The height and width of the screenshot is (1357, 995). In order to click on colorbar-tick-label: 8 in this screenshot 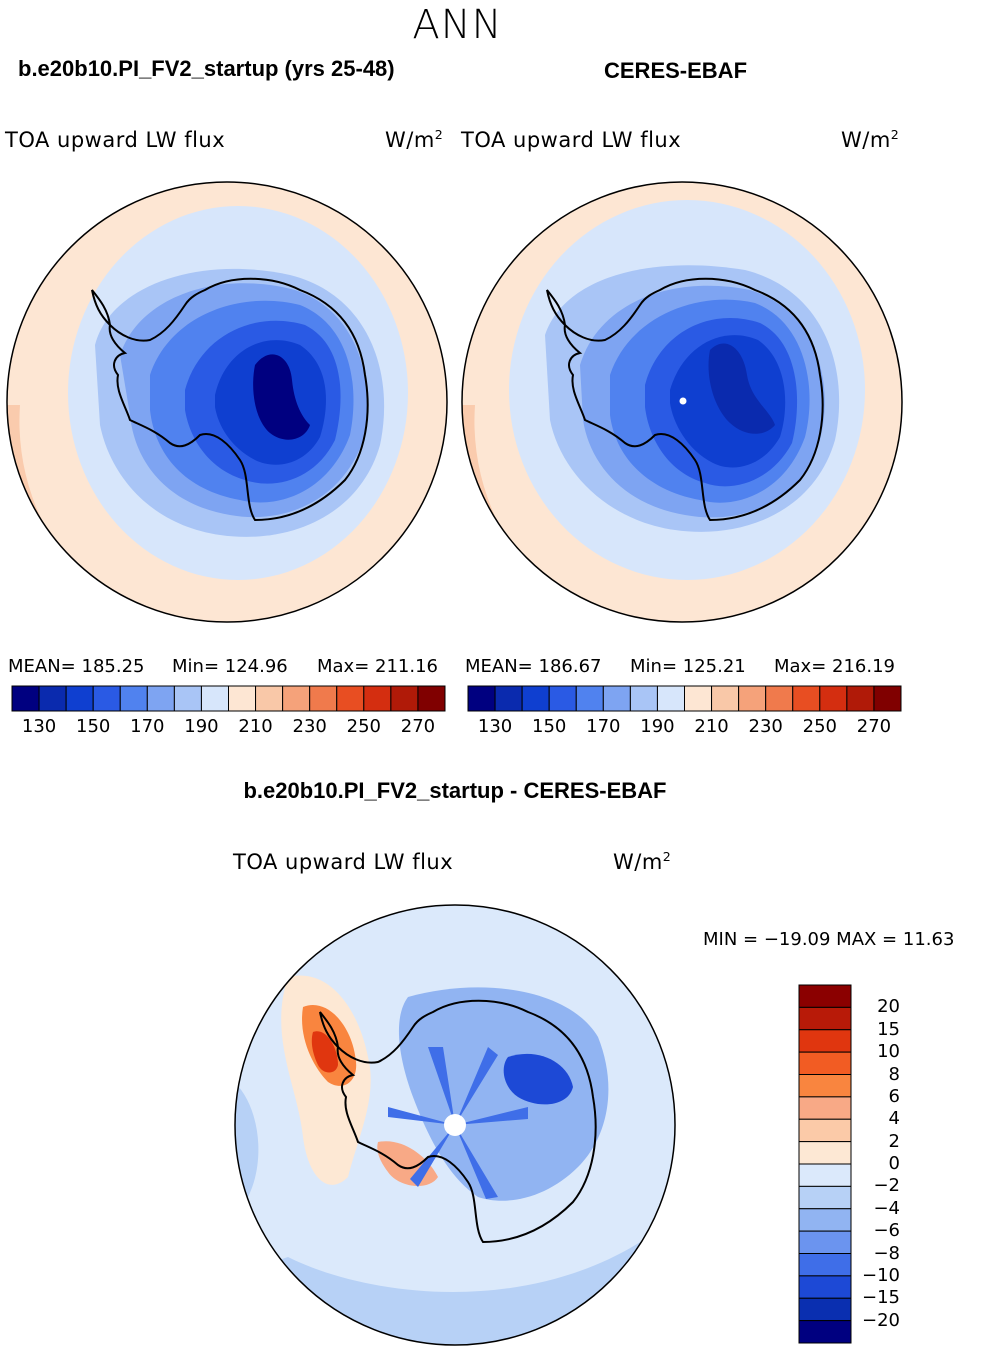, I will do `click(894, 1074)`.